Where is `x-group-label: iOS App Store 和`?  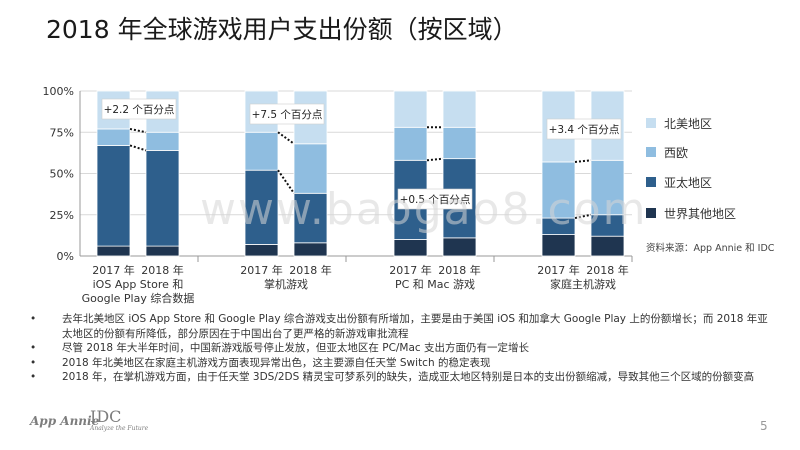 x-group-label: iOS App Store 和 is located at coordinates (138, 284).